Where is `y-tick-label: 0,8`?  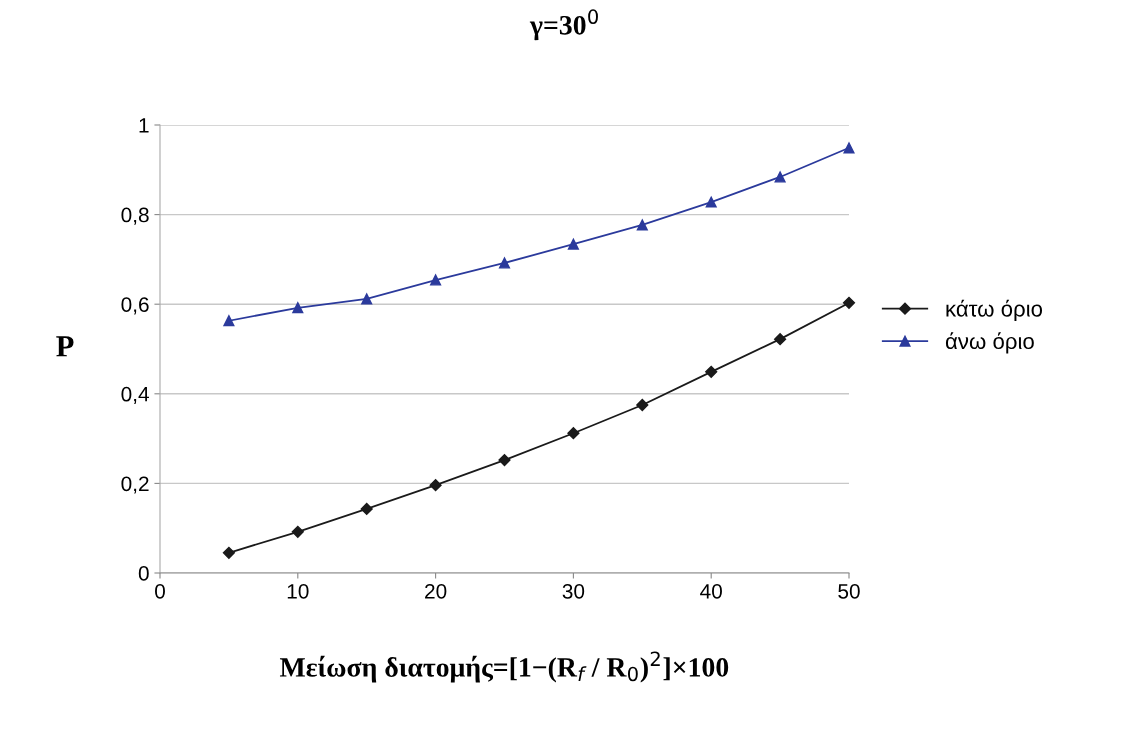 y-tick-label: 0,8 is located at coordinates (135, 216).